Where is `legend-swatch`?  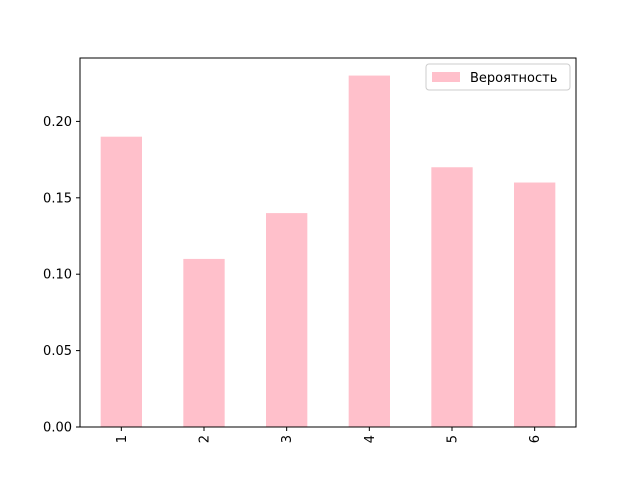
legend-swatch is located at coordinates (446, 77).